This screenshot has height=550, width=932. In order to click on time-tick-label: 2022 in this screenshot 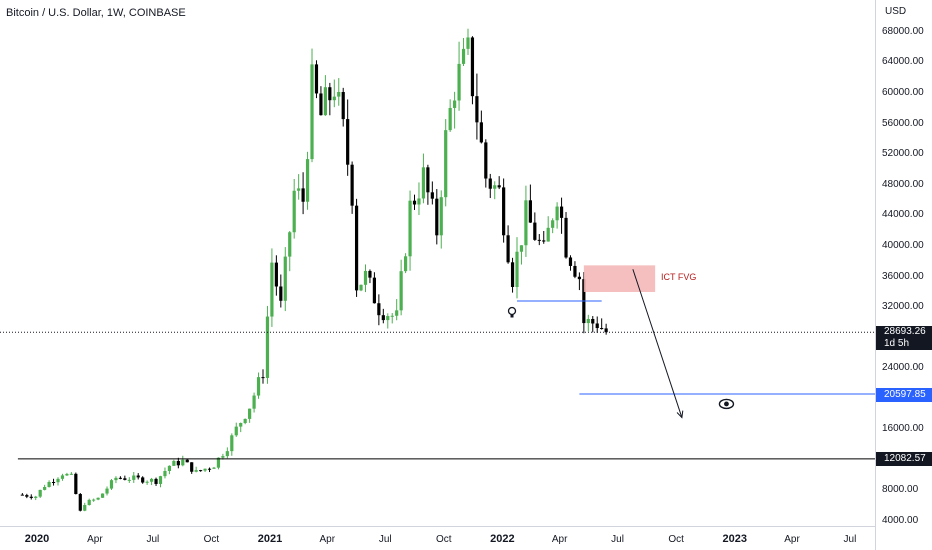, I will do `click(502, 539)`.